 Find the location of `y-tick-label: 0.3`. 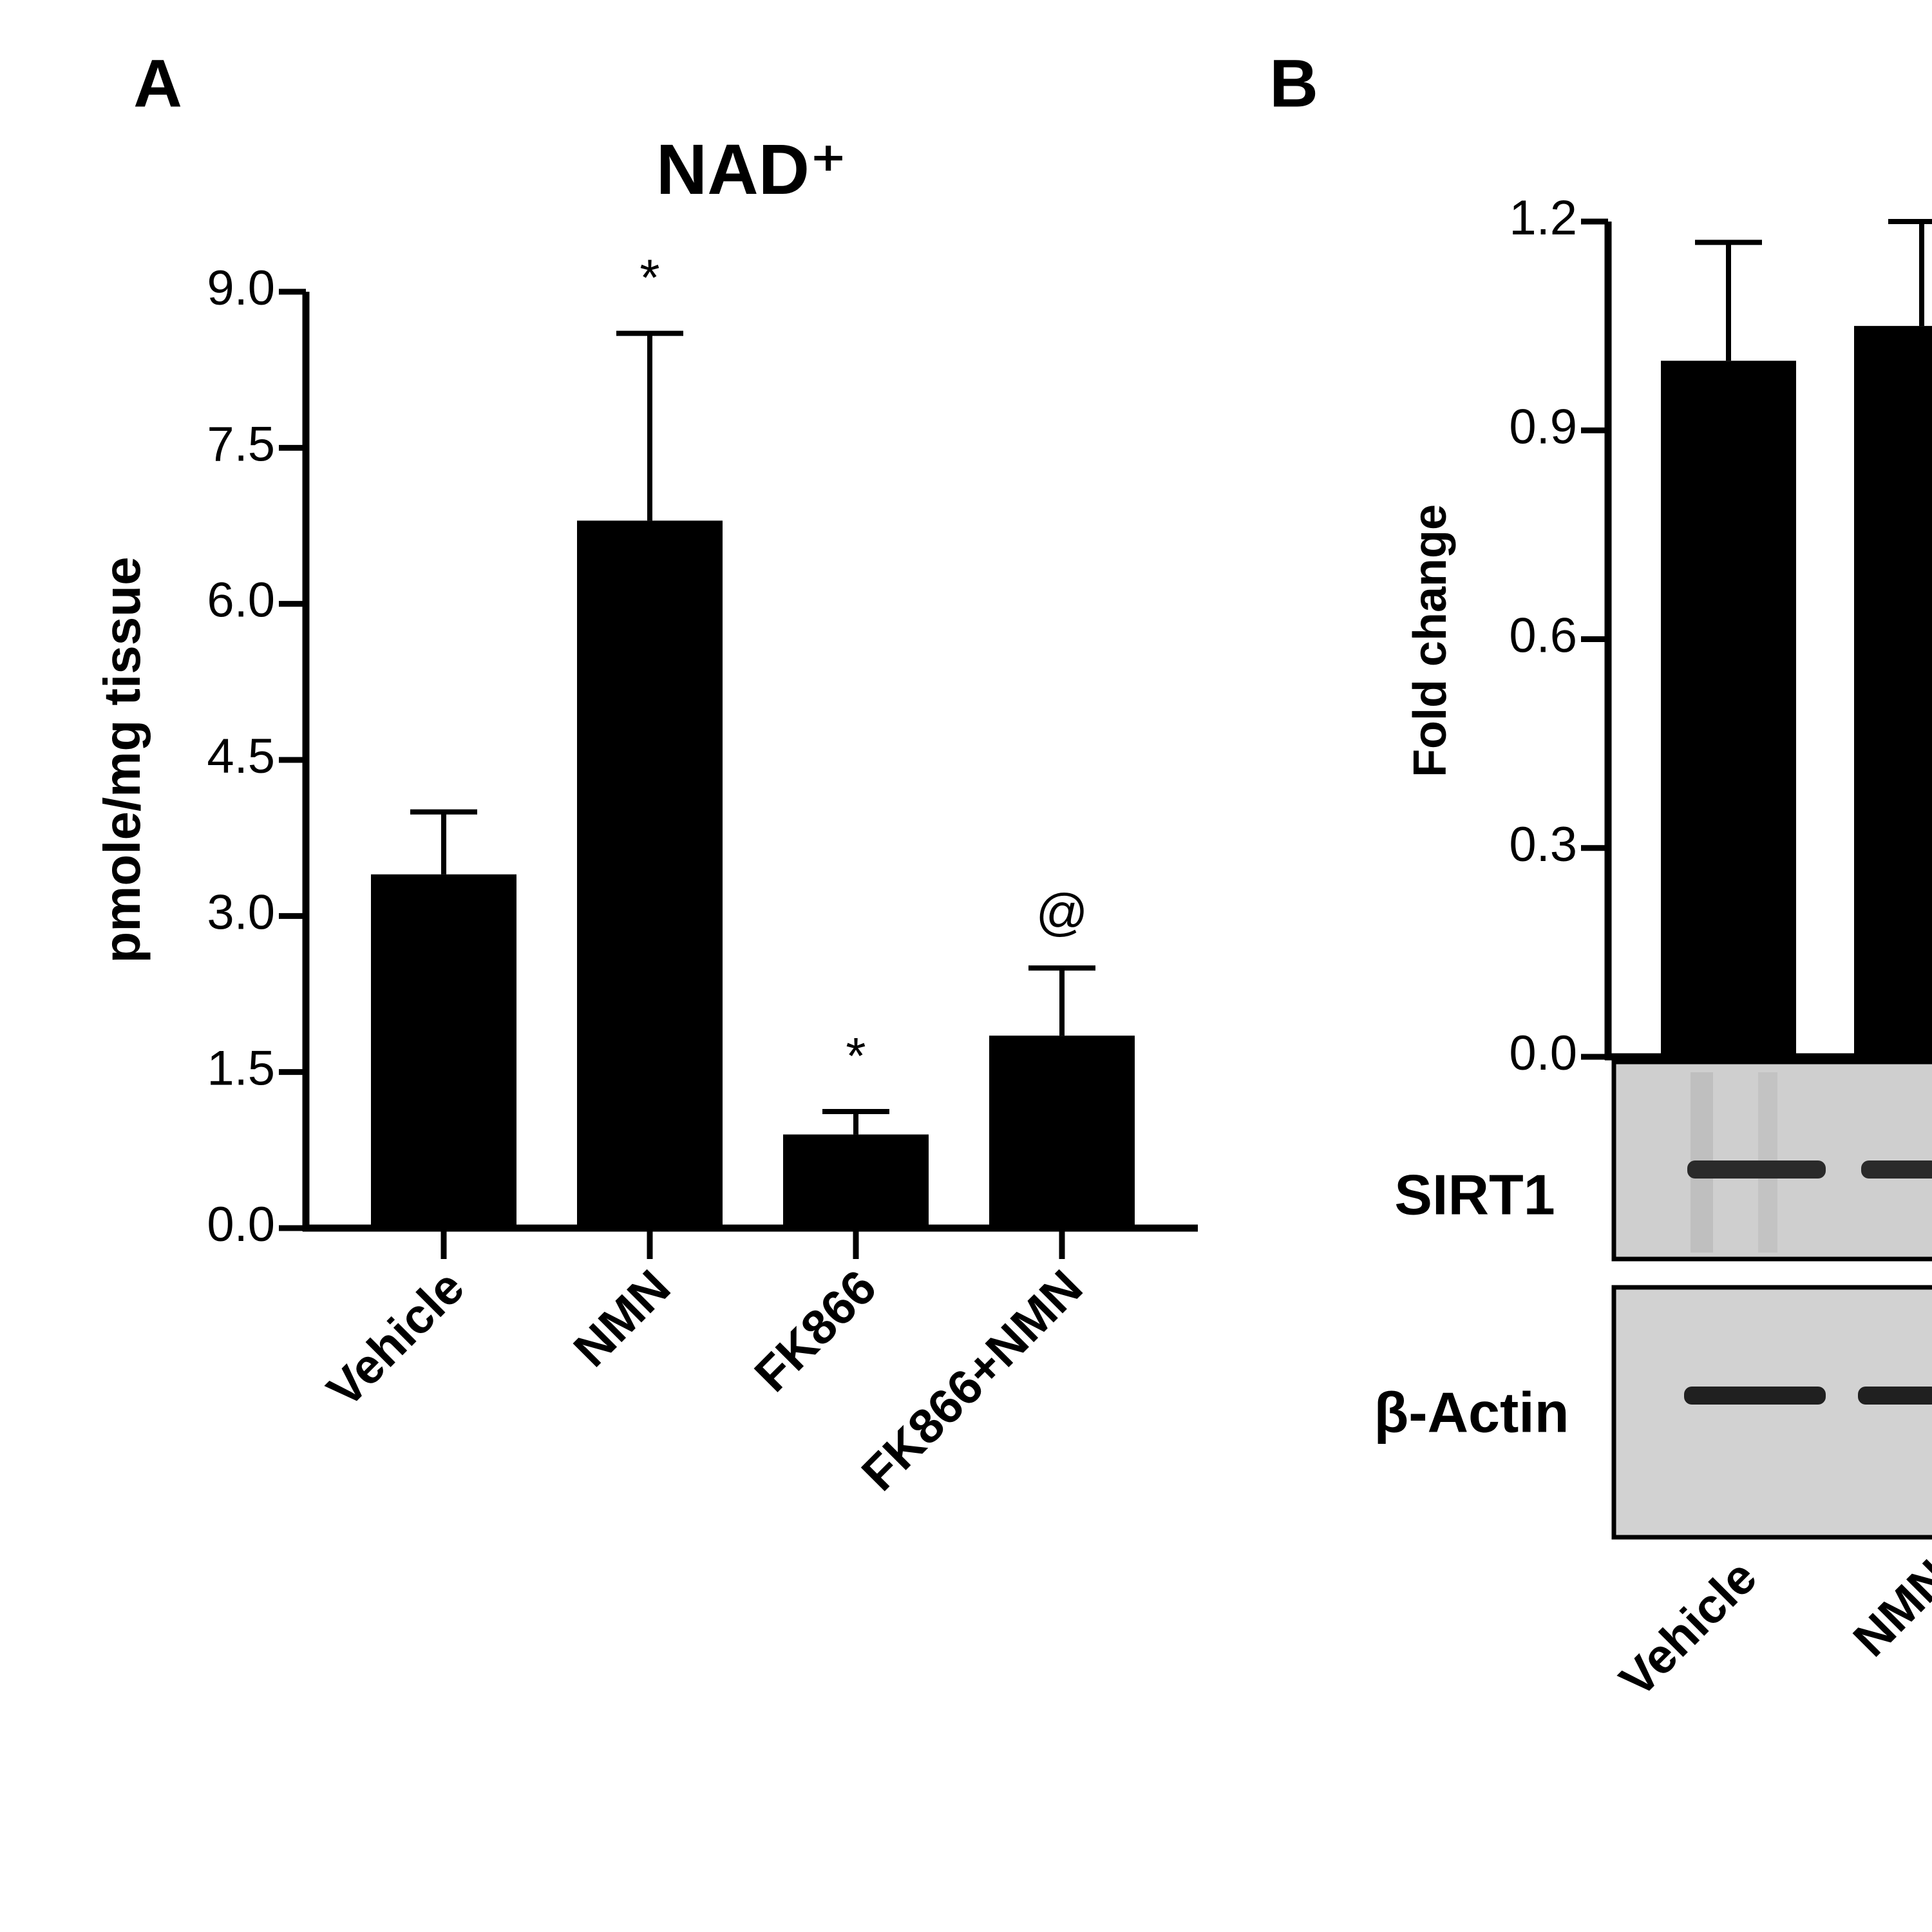

y-tick-label: 0.3 is located at coordinates (1543, 845).